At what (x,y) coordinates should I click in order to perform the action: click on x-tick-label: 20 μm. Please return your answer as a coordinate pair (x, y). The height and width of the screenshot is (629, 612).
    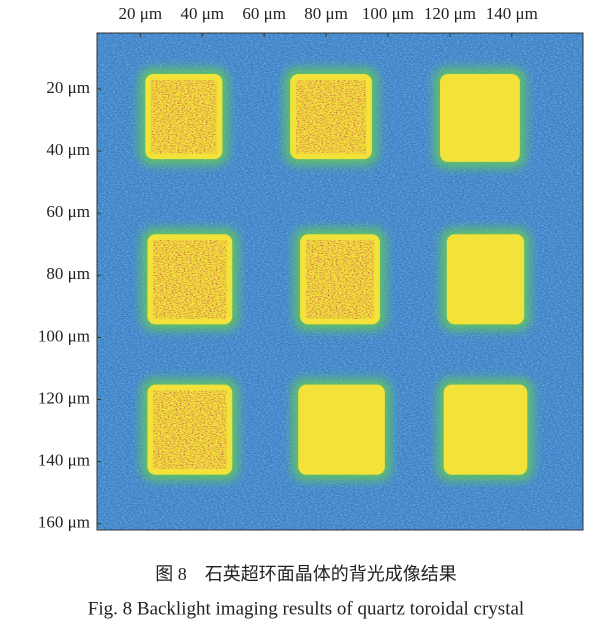
    Looking at the image, I should click on (141, 13).